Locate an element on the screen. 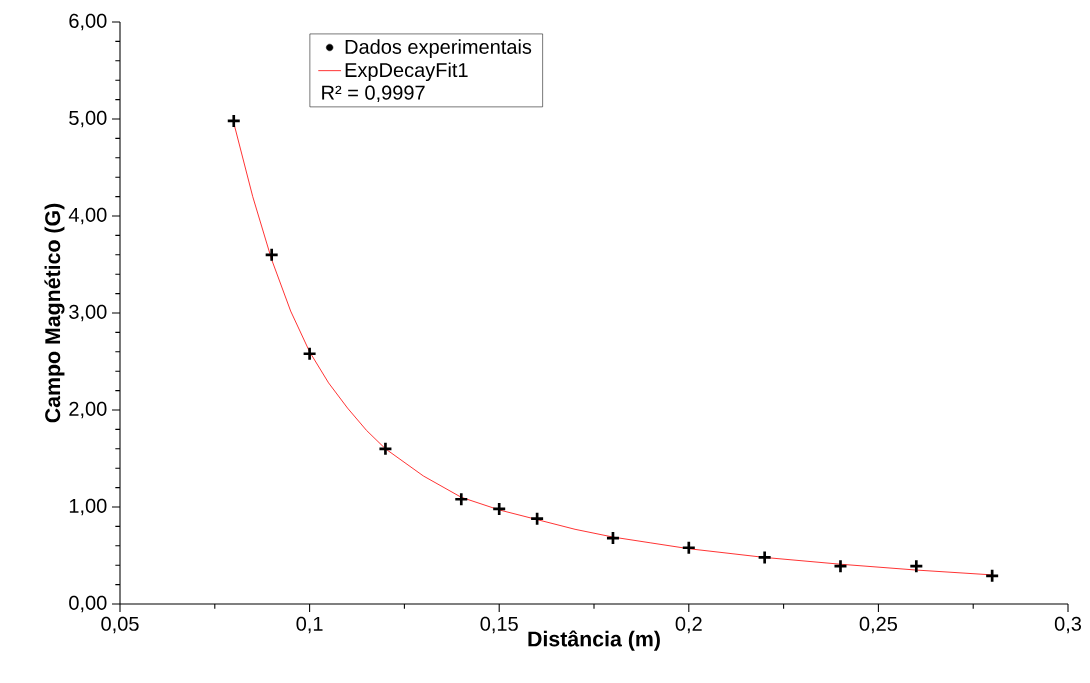  y-tick-label: 3,00 is located at coordinates (88, 313).